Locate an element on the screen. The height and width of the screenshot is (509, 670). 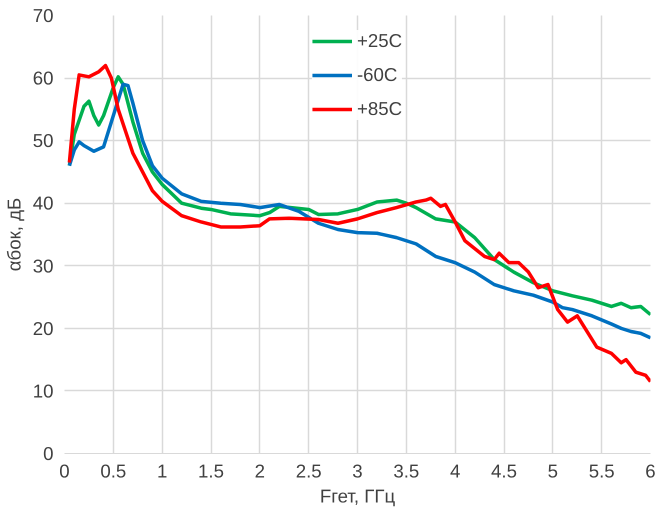
x-axis-title: Fгет, ГГц is located at coordinates (358, 496).